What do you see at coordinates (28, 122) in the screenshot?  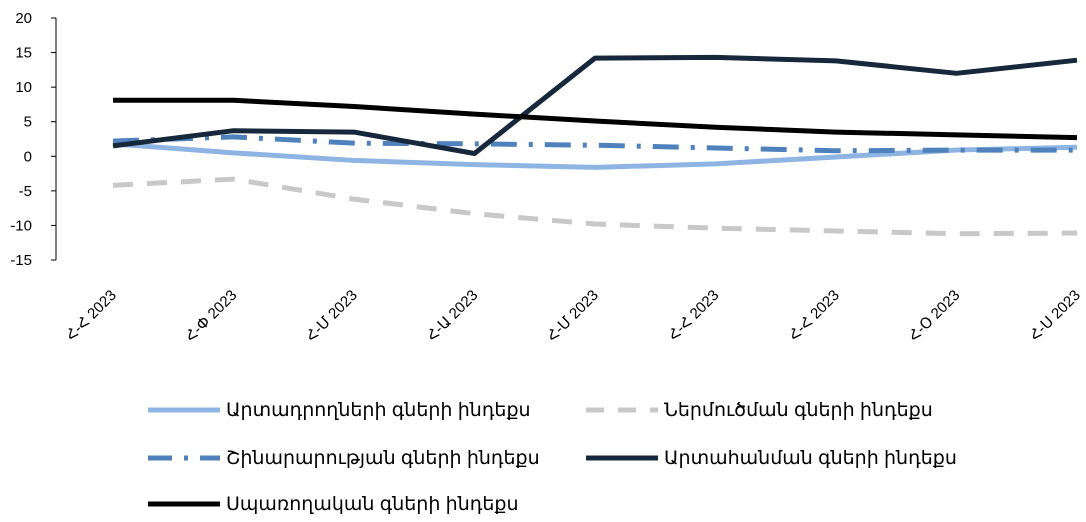 I see `y-tick-label: 5` at bounding box center [28, 122].